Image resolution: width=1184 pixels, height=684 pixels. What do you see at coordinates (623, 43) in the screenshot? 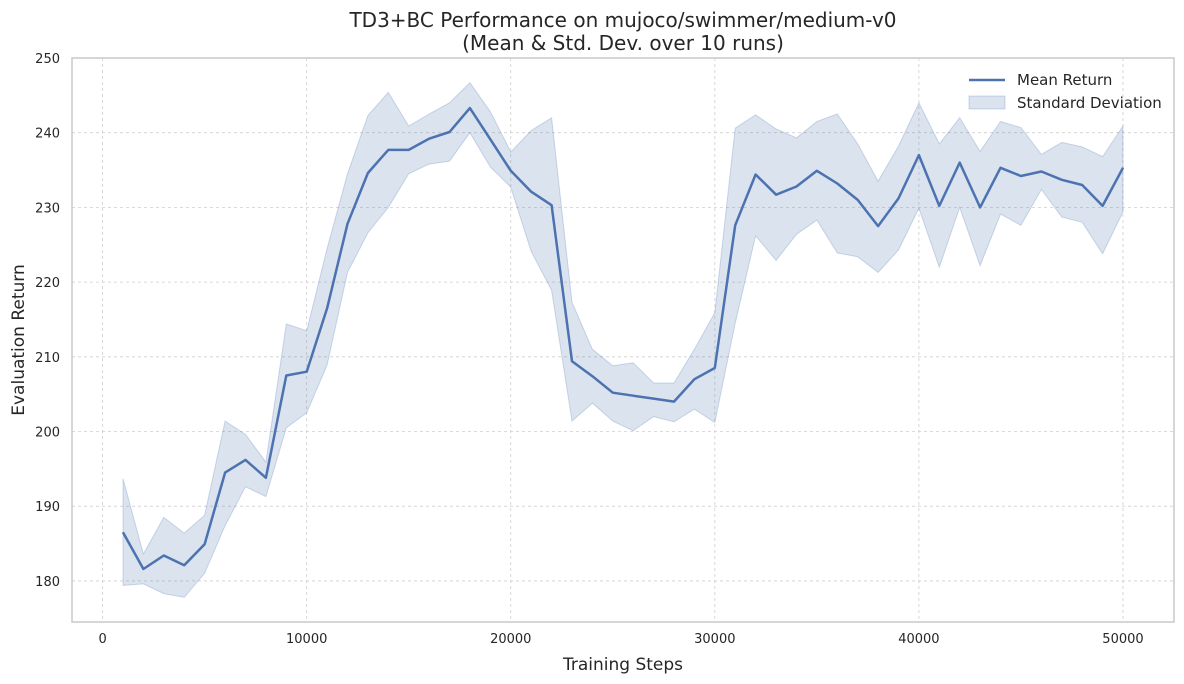
I see `chart-title-line2: (Mean & Std. Dev. over 10 runs)` at bounding box center [623, 43].